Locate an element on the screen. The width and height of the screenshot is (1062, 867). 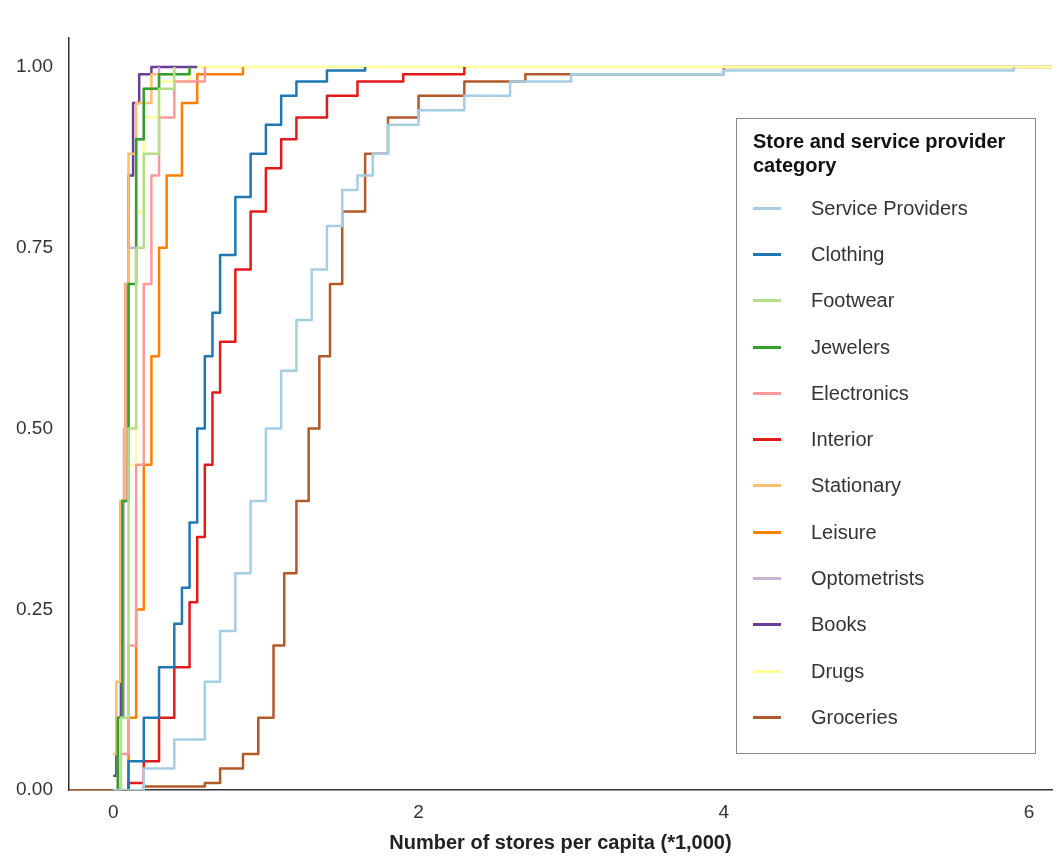
legend-label: Leisure is located at coordinates (844, 532).